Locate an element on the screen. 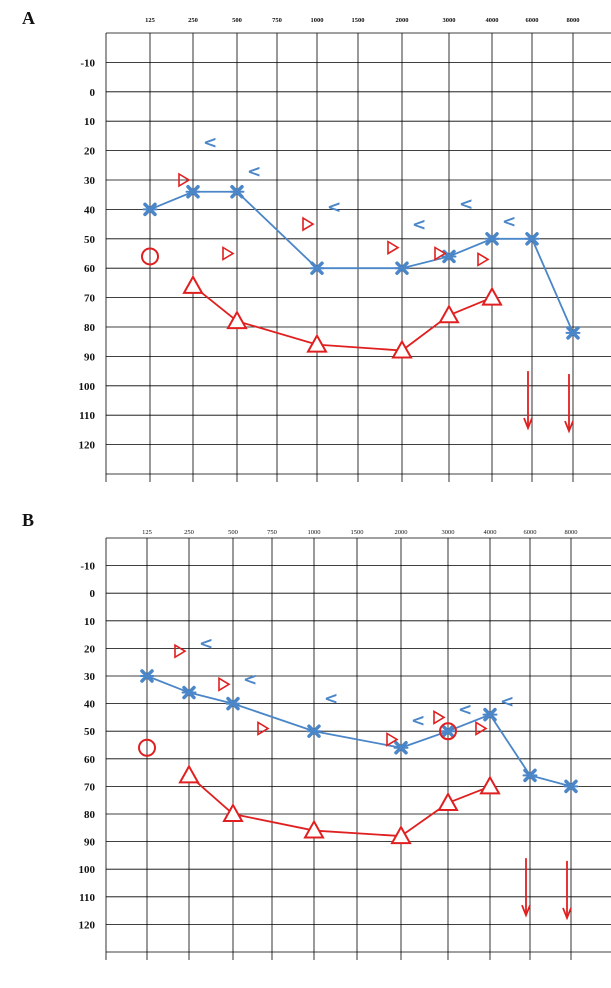 The image size is (611, 988). y-tick-label: 40 is located at coordinates (90, 705).